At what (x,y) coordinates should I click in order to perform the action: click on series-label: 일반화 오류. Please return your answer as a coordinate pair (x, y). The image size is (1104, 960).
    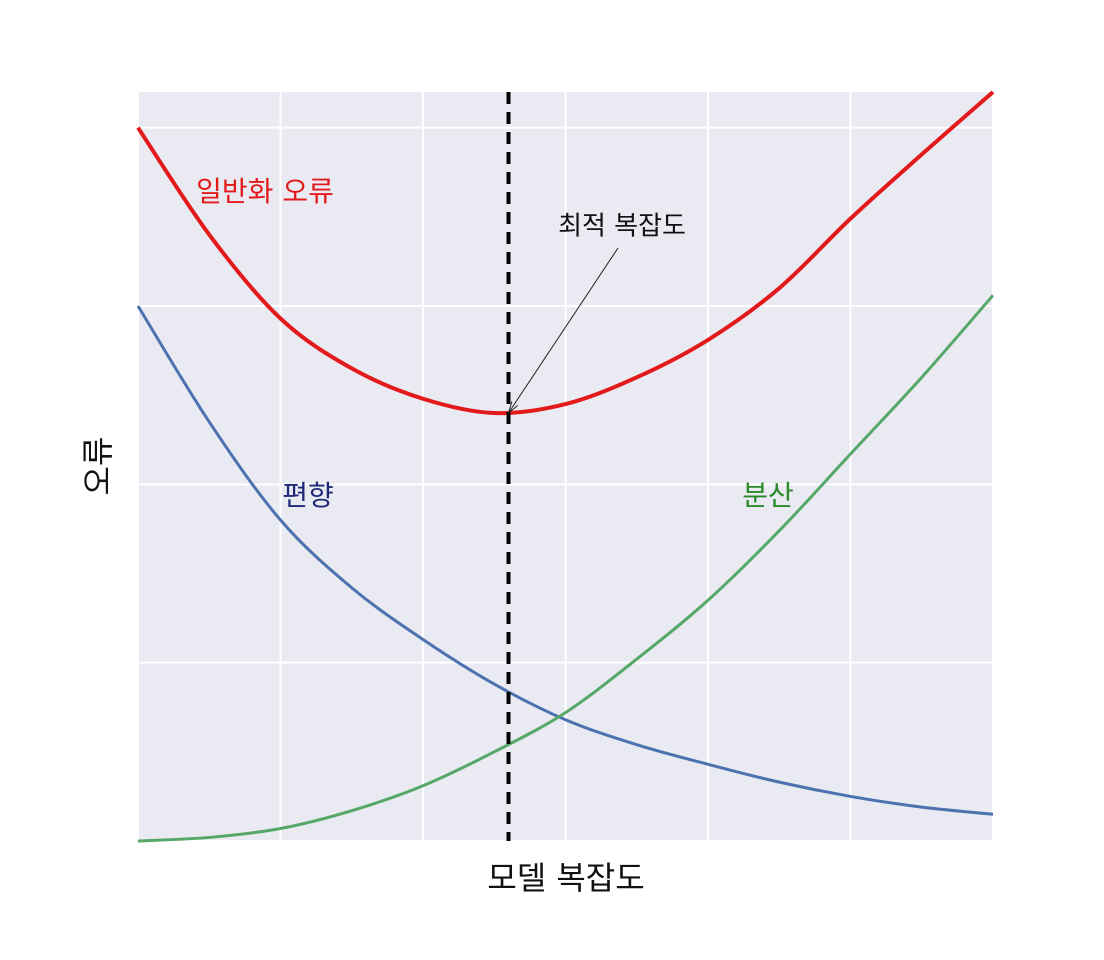
    Looking at the image, I should click on (265, 191).